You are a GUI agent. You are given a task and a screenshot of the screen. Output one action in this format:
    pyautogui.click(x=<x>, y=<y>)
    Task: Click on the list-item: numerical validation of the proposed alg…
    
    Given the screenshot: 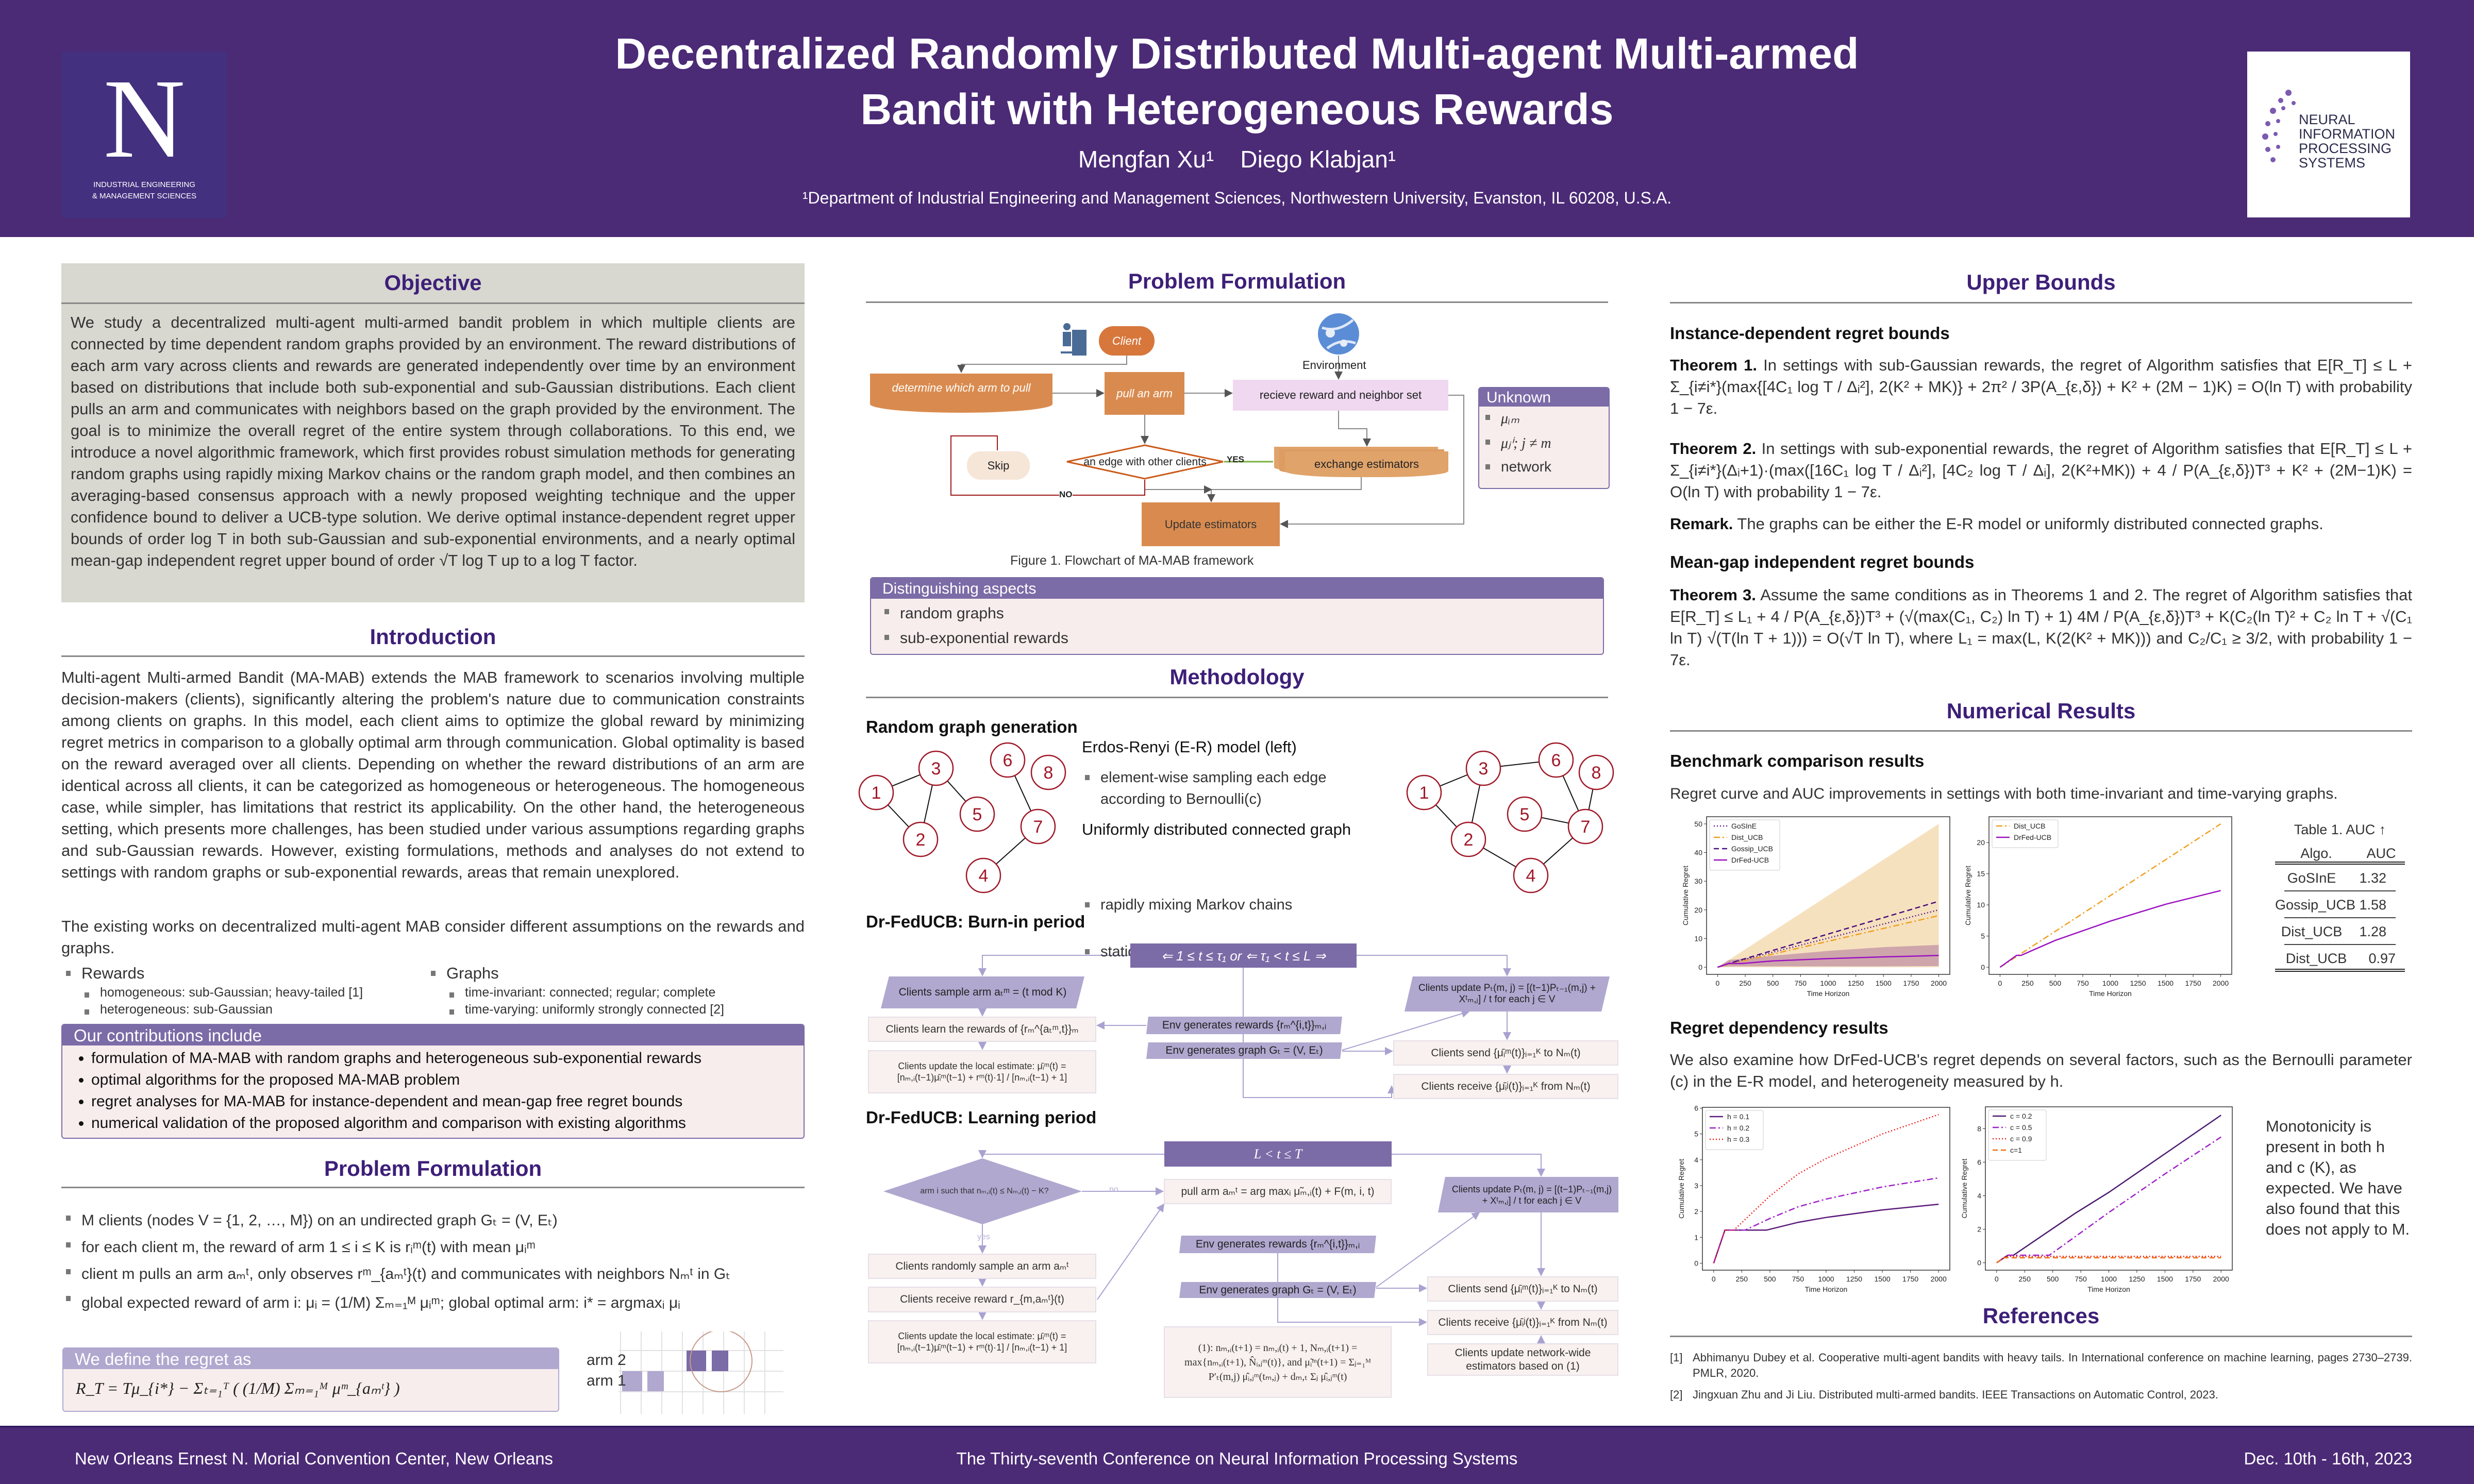 What is the action you would take?
    pyautogui.click(x=447, y=1123)
    